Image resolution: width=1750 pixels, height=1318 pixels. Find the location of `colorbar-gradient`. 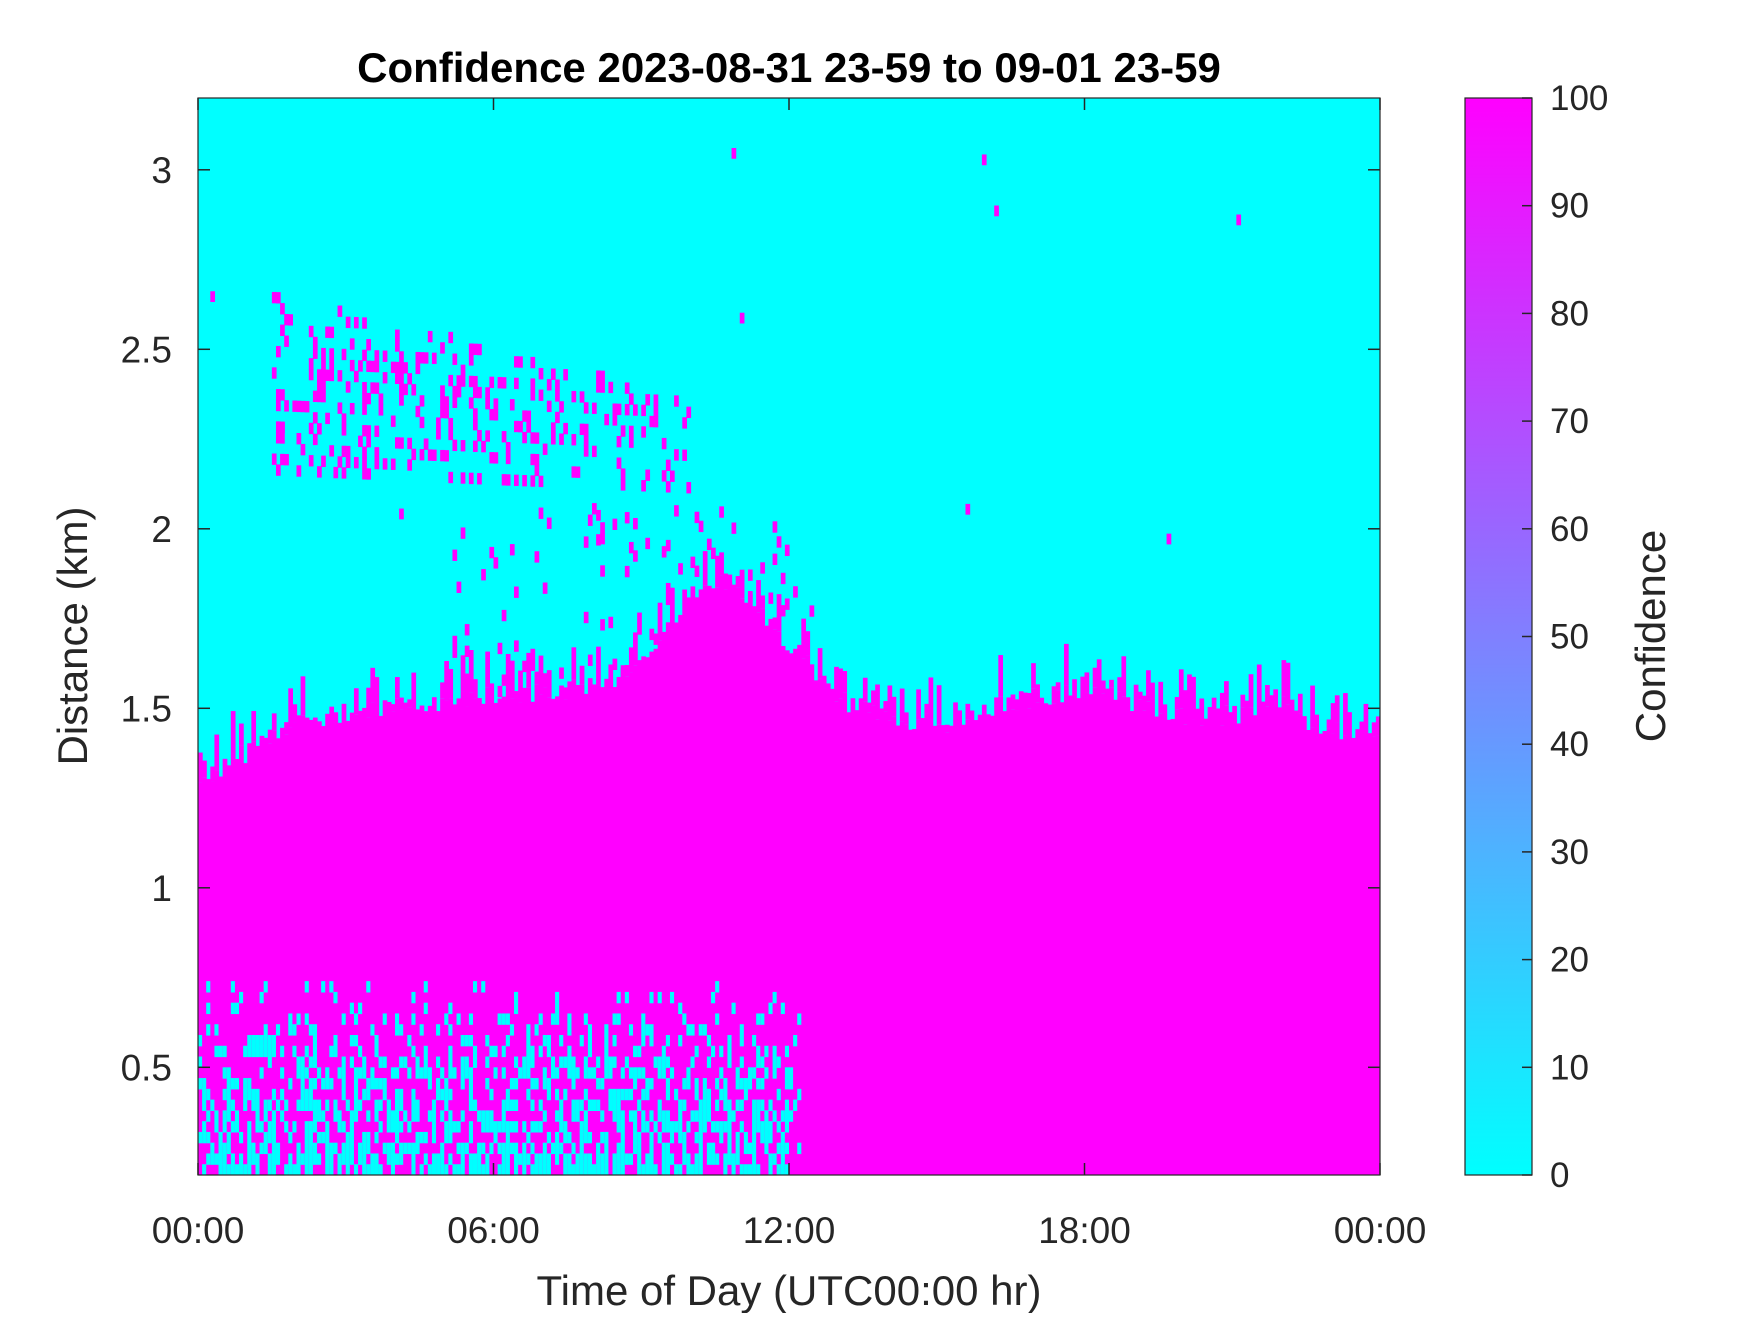

colorbar-gradient is located at coordinates (1498, 636).